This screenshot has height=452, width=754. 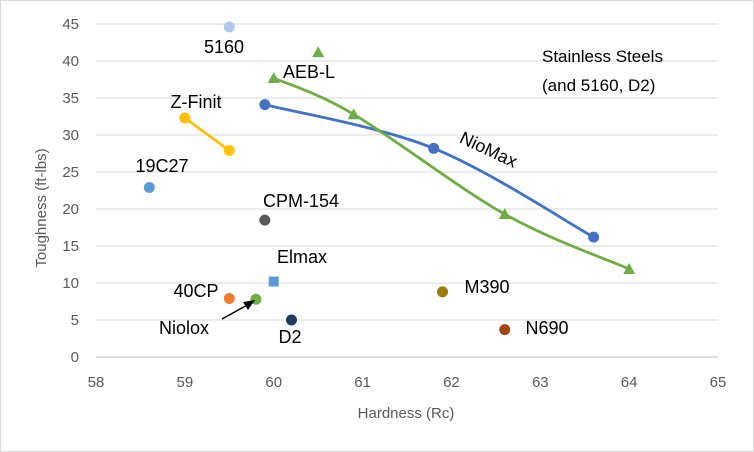 I want to click on y-tick-5: 5, so click(x=75, y=320).